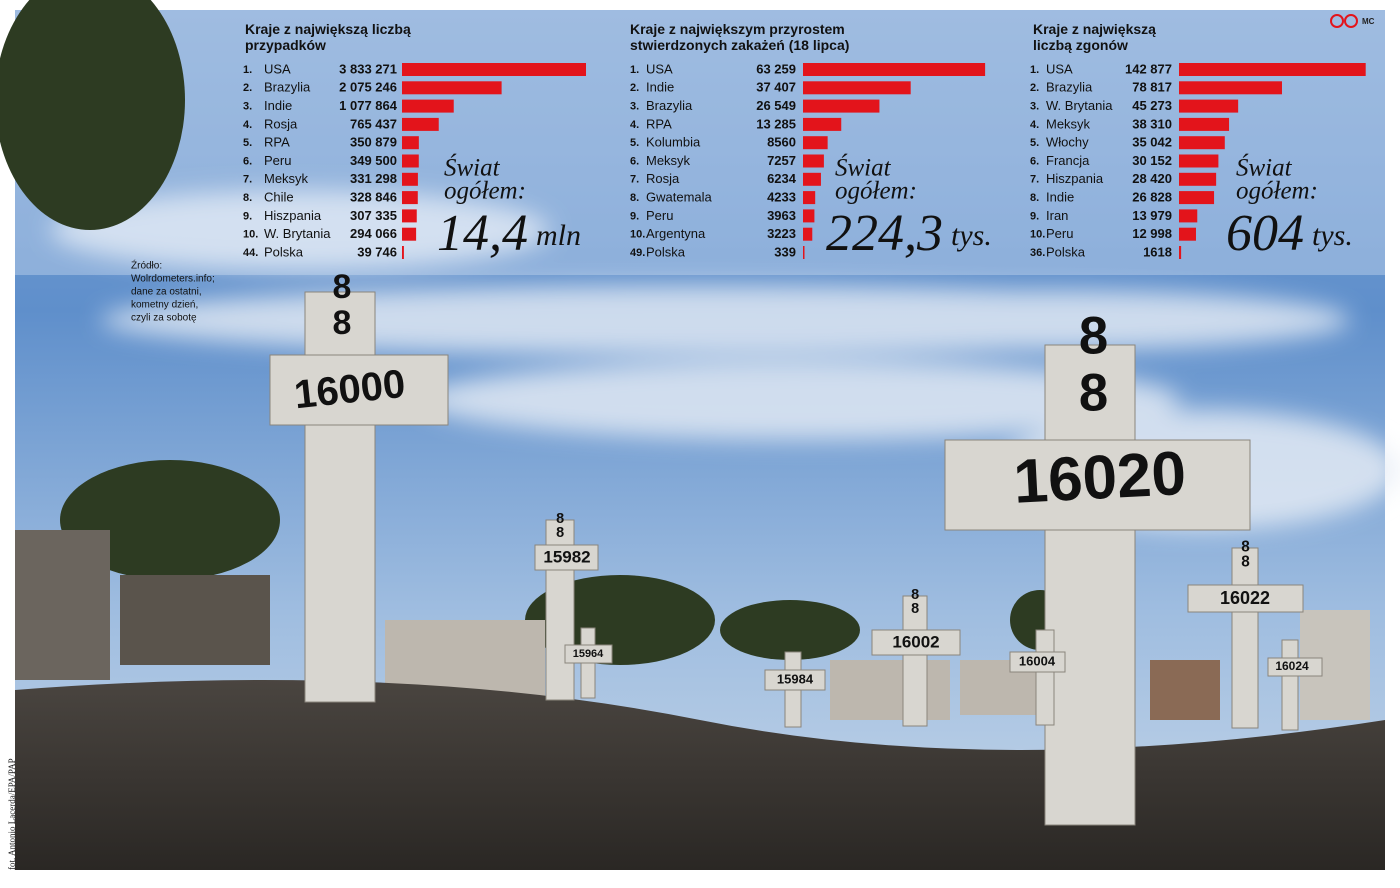 Image resolution: width=1400 pixels, height=888 pixels. I want to click on source-line: Wolrdometers.info;, so click(173, 279).